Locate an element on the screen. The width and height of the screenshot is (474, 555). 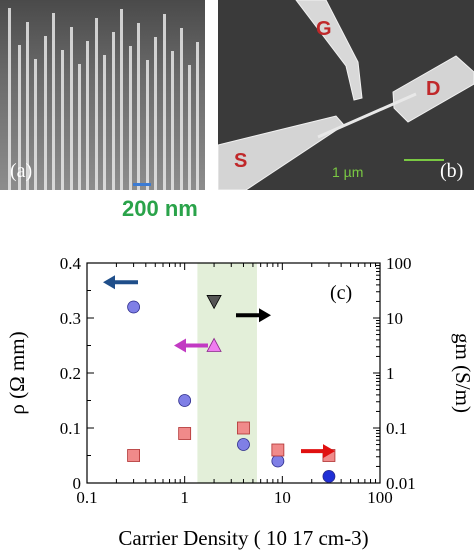
y-right-tick-label: 100 is located at coordinates (399, 263).